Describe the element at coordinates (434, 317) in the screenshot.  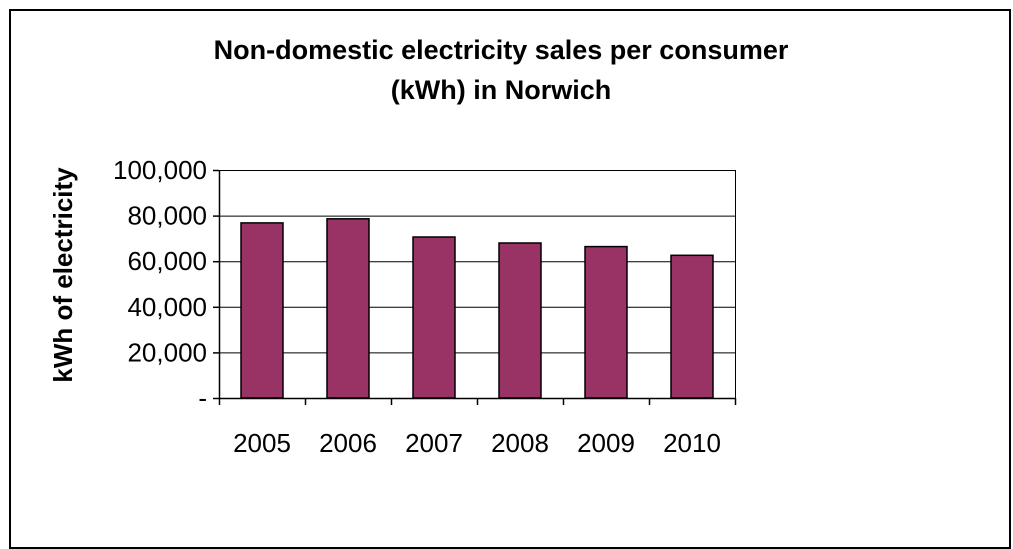
I see `bar-2007` at that location.